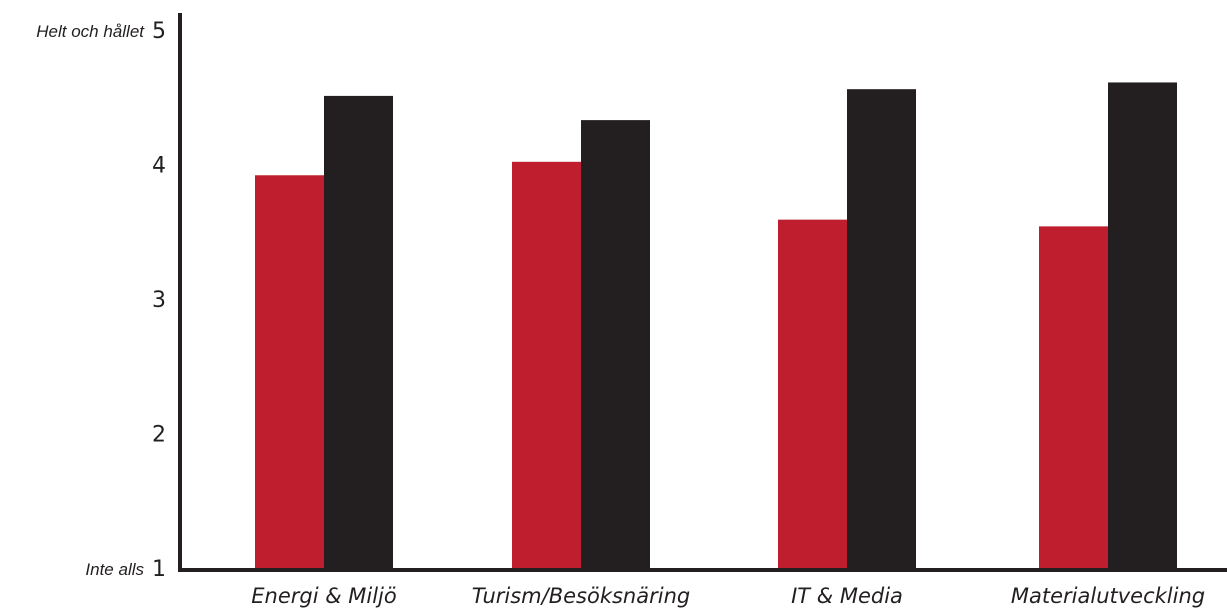 The image size is (1227, 611). I want to click on x-category-label-1: Energi & Miljö, so click(324, 596).